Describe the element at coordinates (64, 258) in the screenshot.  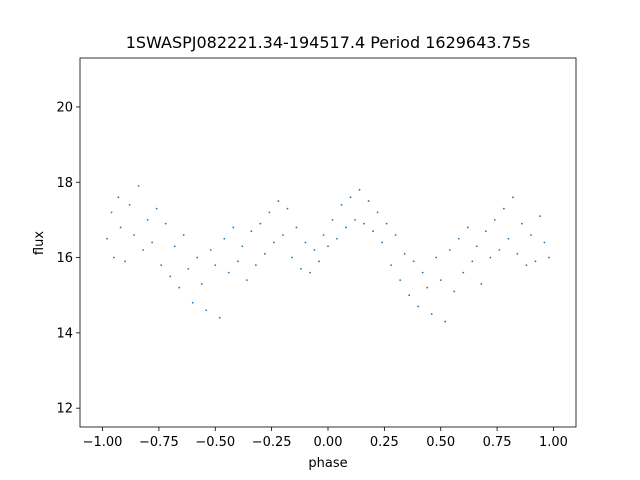
I see `y-tick-label: 16` at that location.